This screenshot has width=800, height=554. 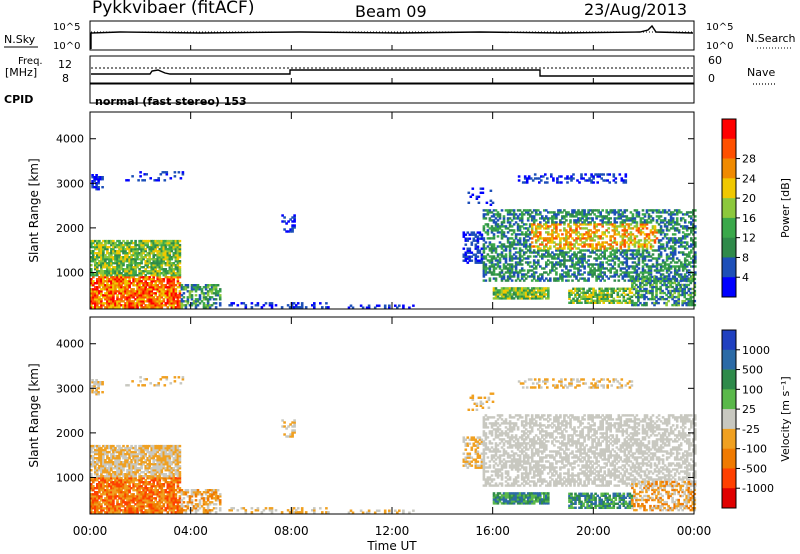 What do you see at coordinates (66, 46) in the screenshot?
I see `noise-tick-bottom-left: 10^0` at bounding box center [66, 46].